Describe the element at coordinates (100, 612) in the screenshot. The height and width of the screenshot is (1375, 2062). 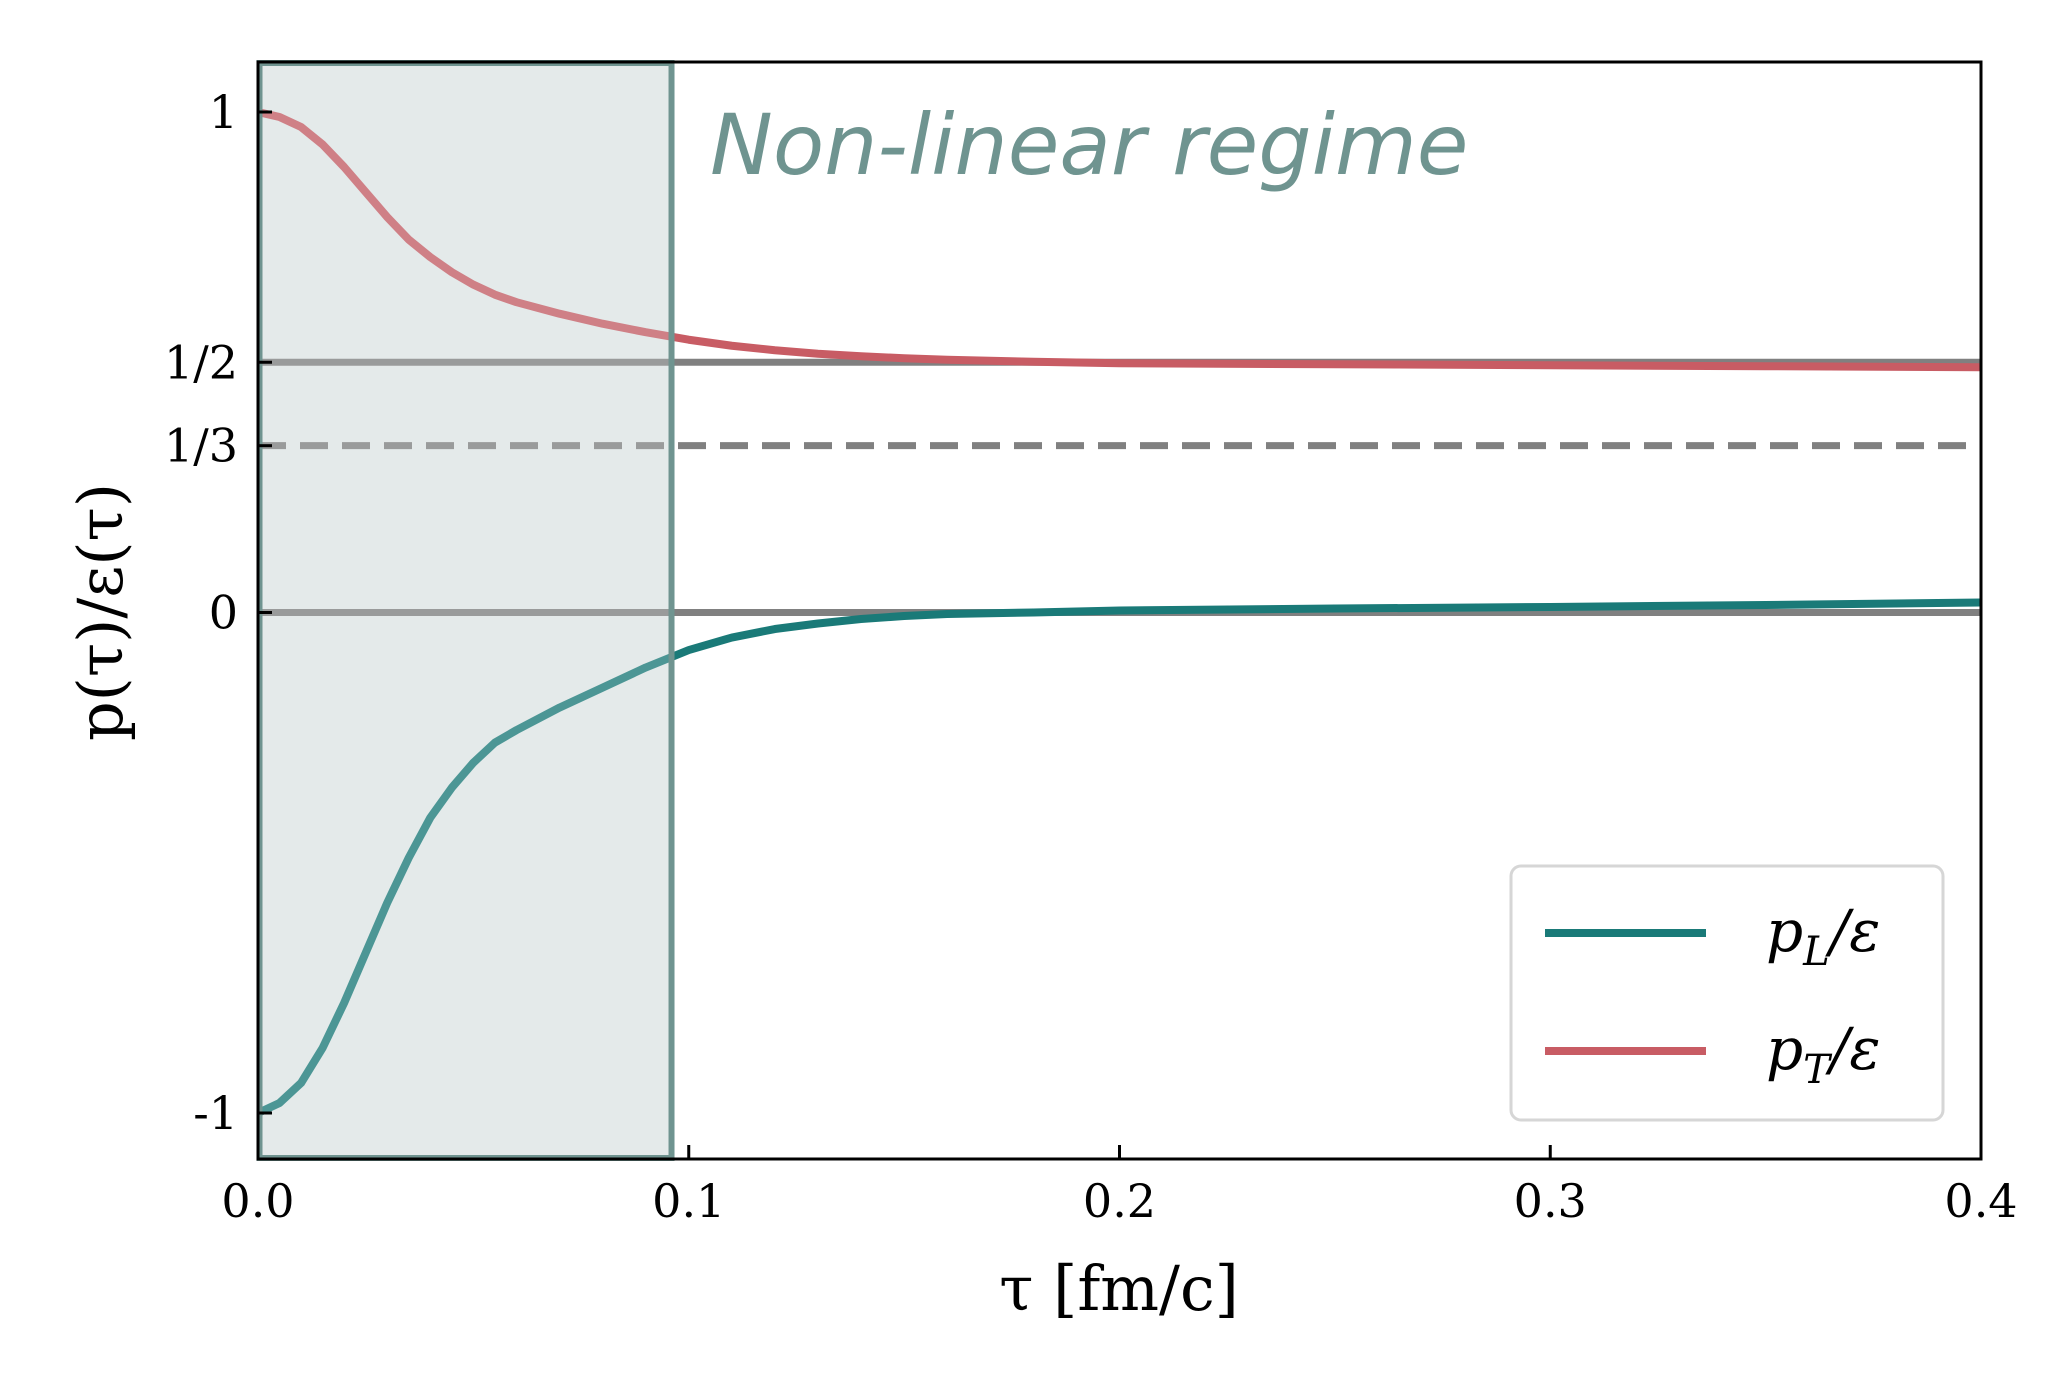
I see `y-axis-label: p(τ)/ε(τ)` at that location.